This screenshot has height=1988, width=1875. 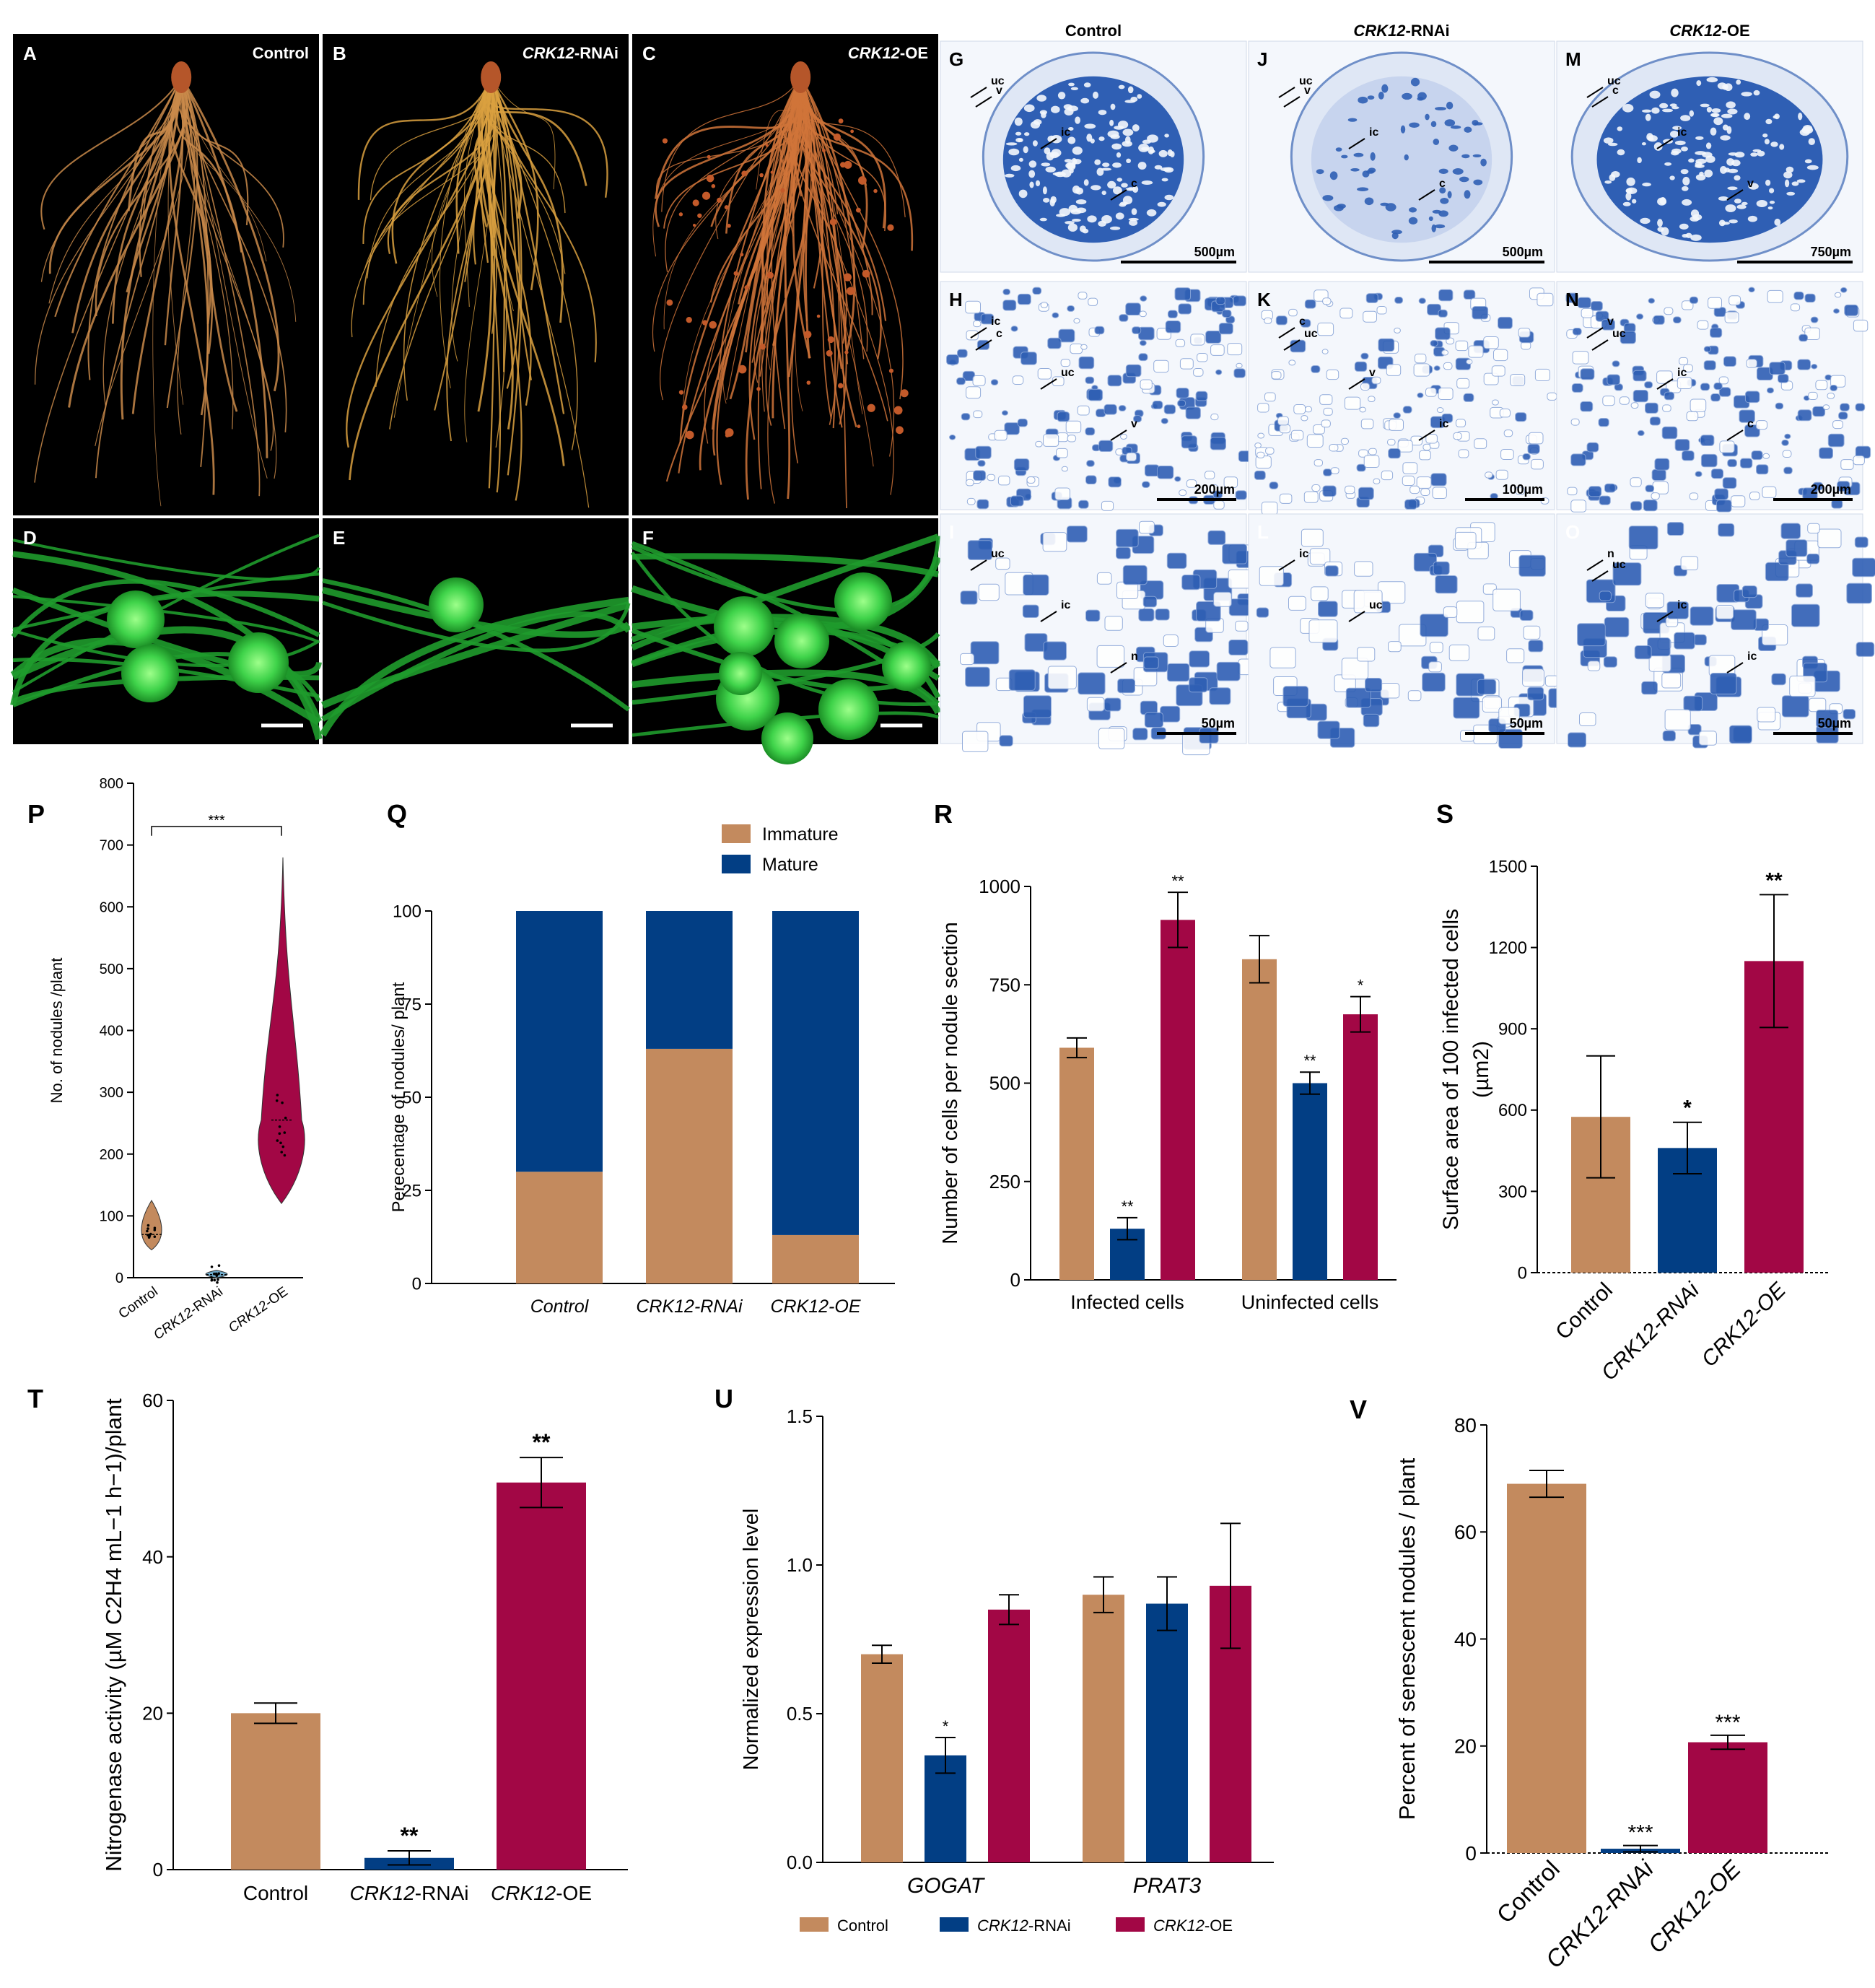 What do you see at coordinates (1682, 133) in the screenshot?
I see `histology-label: ic` at bounding box center [1682, 133].